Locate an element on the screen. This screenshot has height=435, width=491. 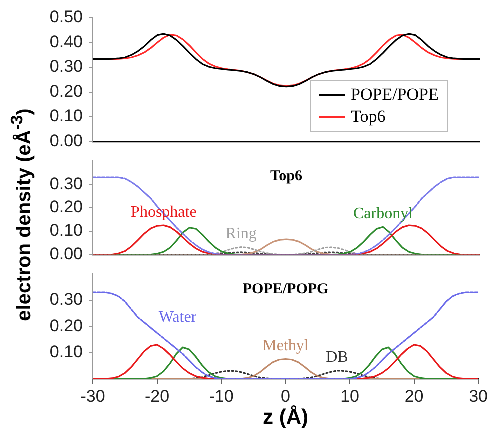
series-label: Ring is located at coordinates (241, 234).